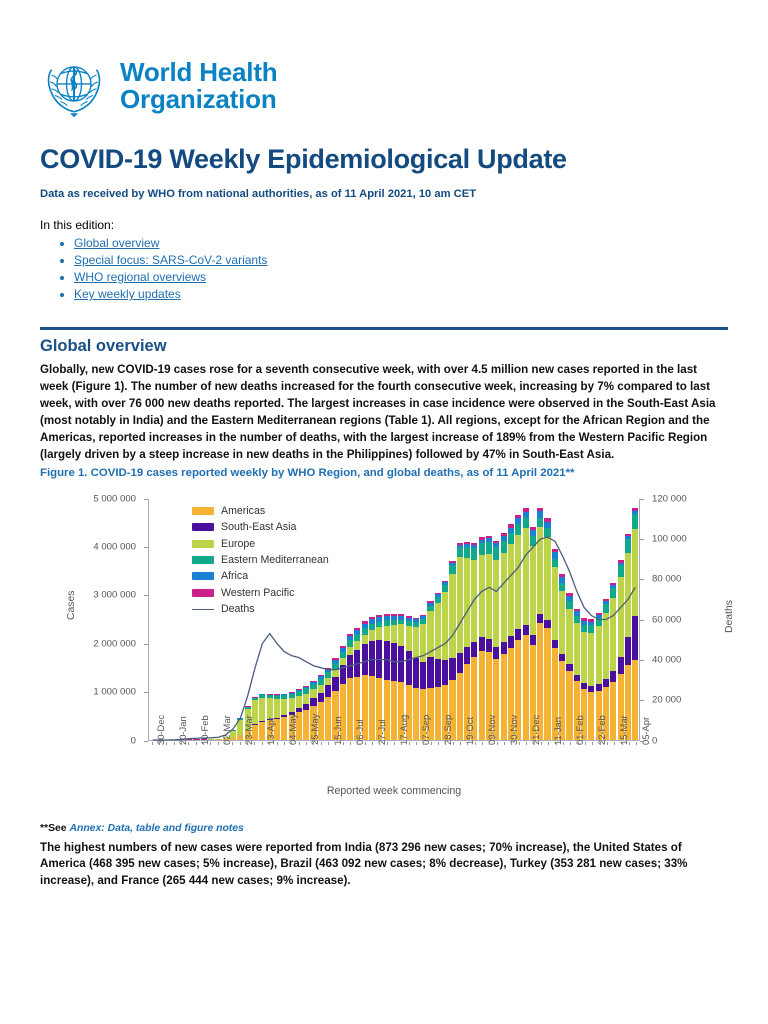 The height and width of the screenshot is (1024, 768). What do you see at coordinates (513, 729) in the screenshot?
I see `x-tick-label: 30-Nov` at bounding box center [513, 729].